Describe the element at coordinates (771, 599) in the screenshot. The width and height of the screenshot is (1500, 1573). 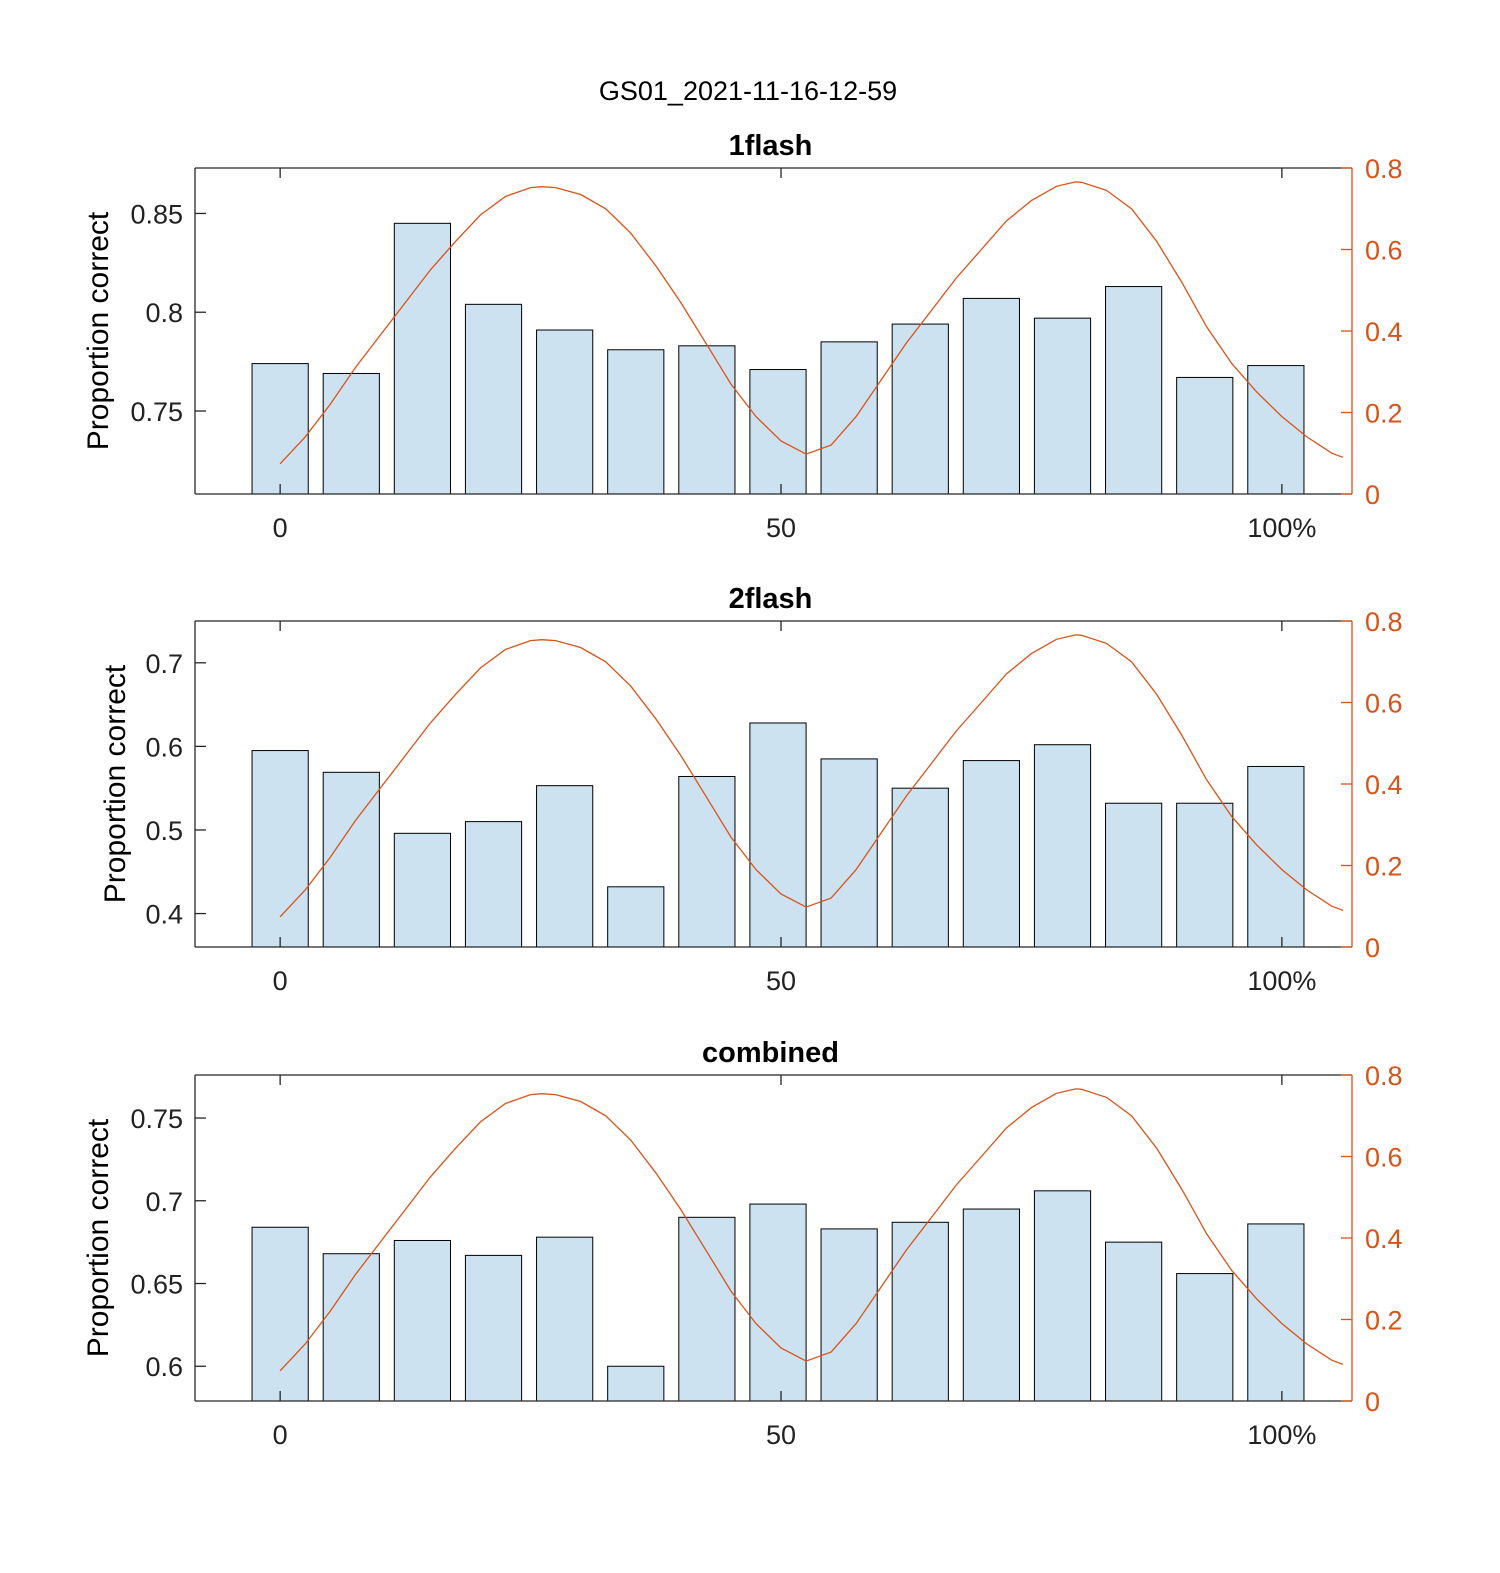
I see `subplot-title: 2flash` at that location.